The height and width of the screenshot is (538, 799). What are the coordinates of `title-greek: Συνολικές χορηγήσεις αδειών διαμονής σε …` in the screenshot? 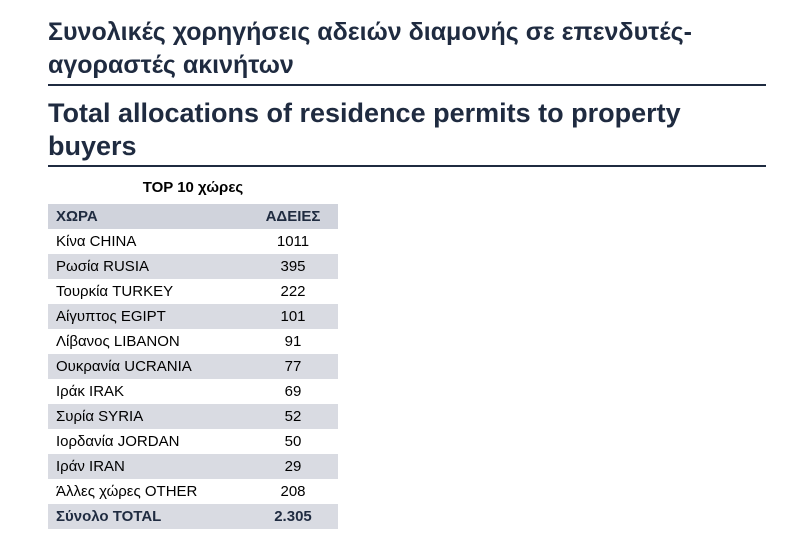 It's located at (407, 51).